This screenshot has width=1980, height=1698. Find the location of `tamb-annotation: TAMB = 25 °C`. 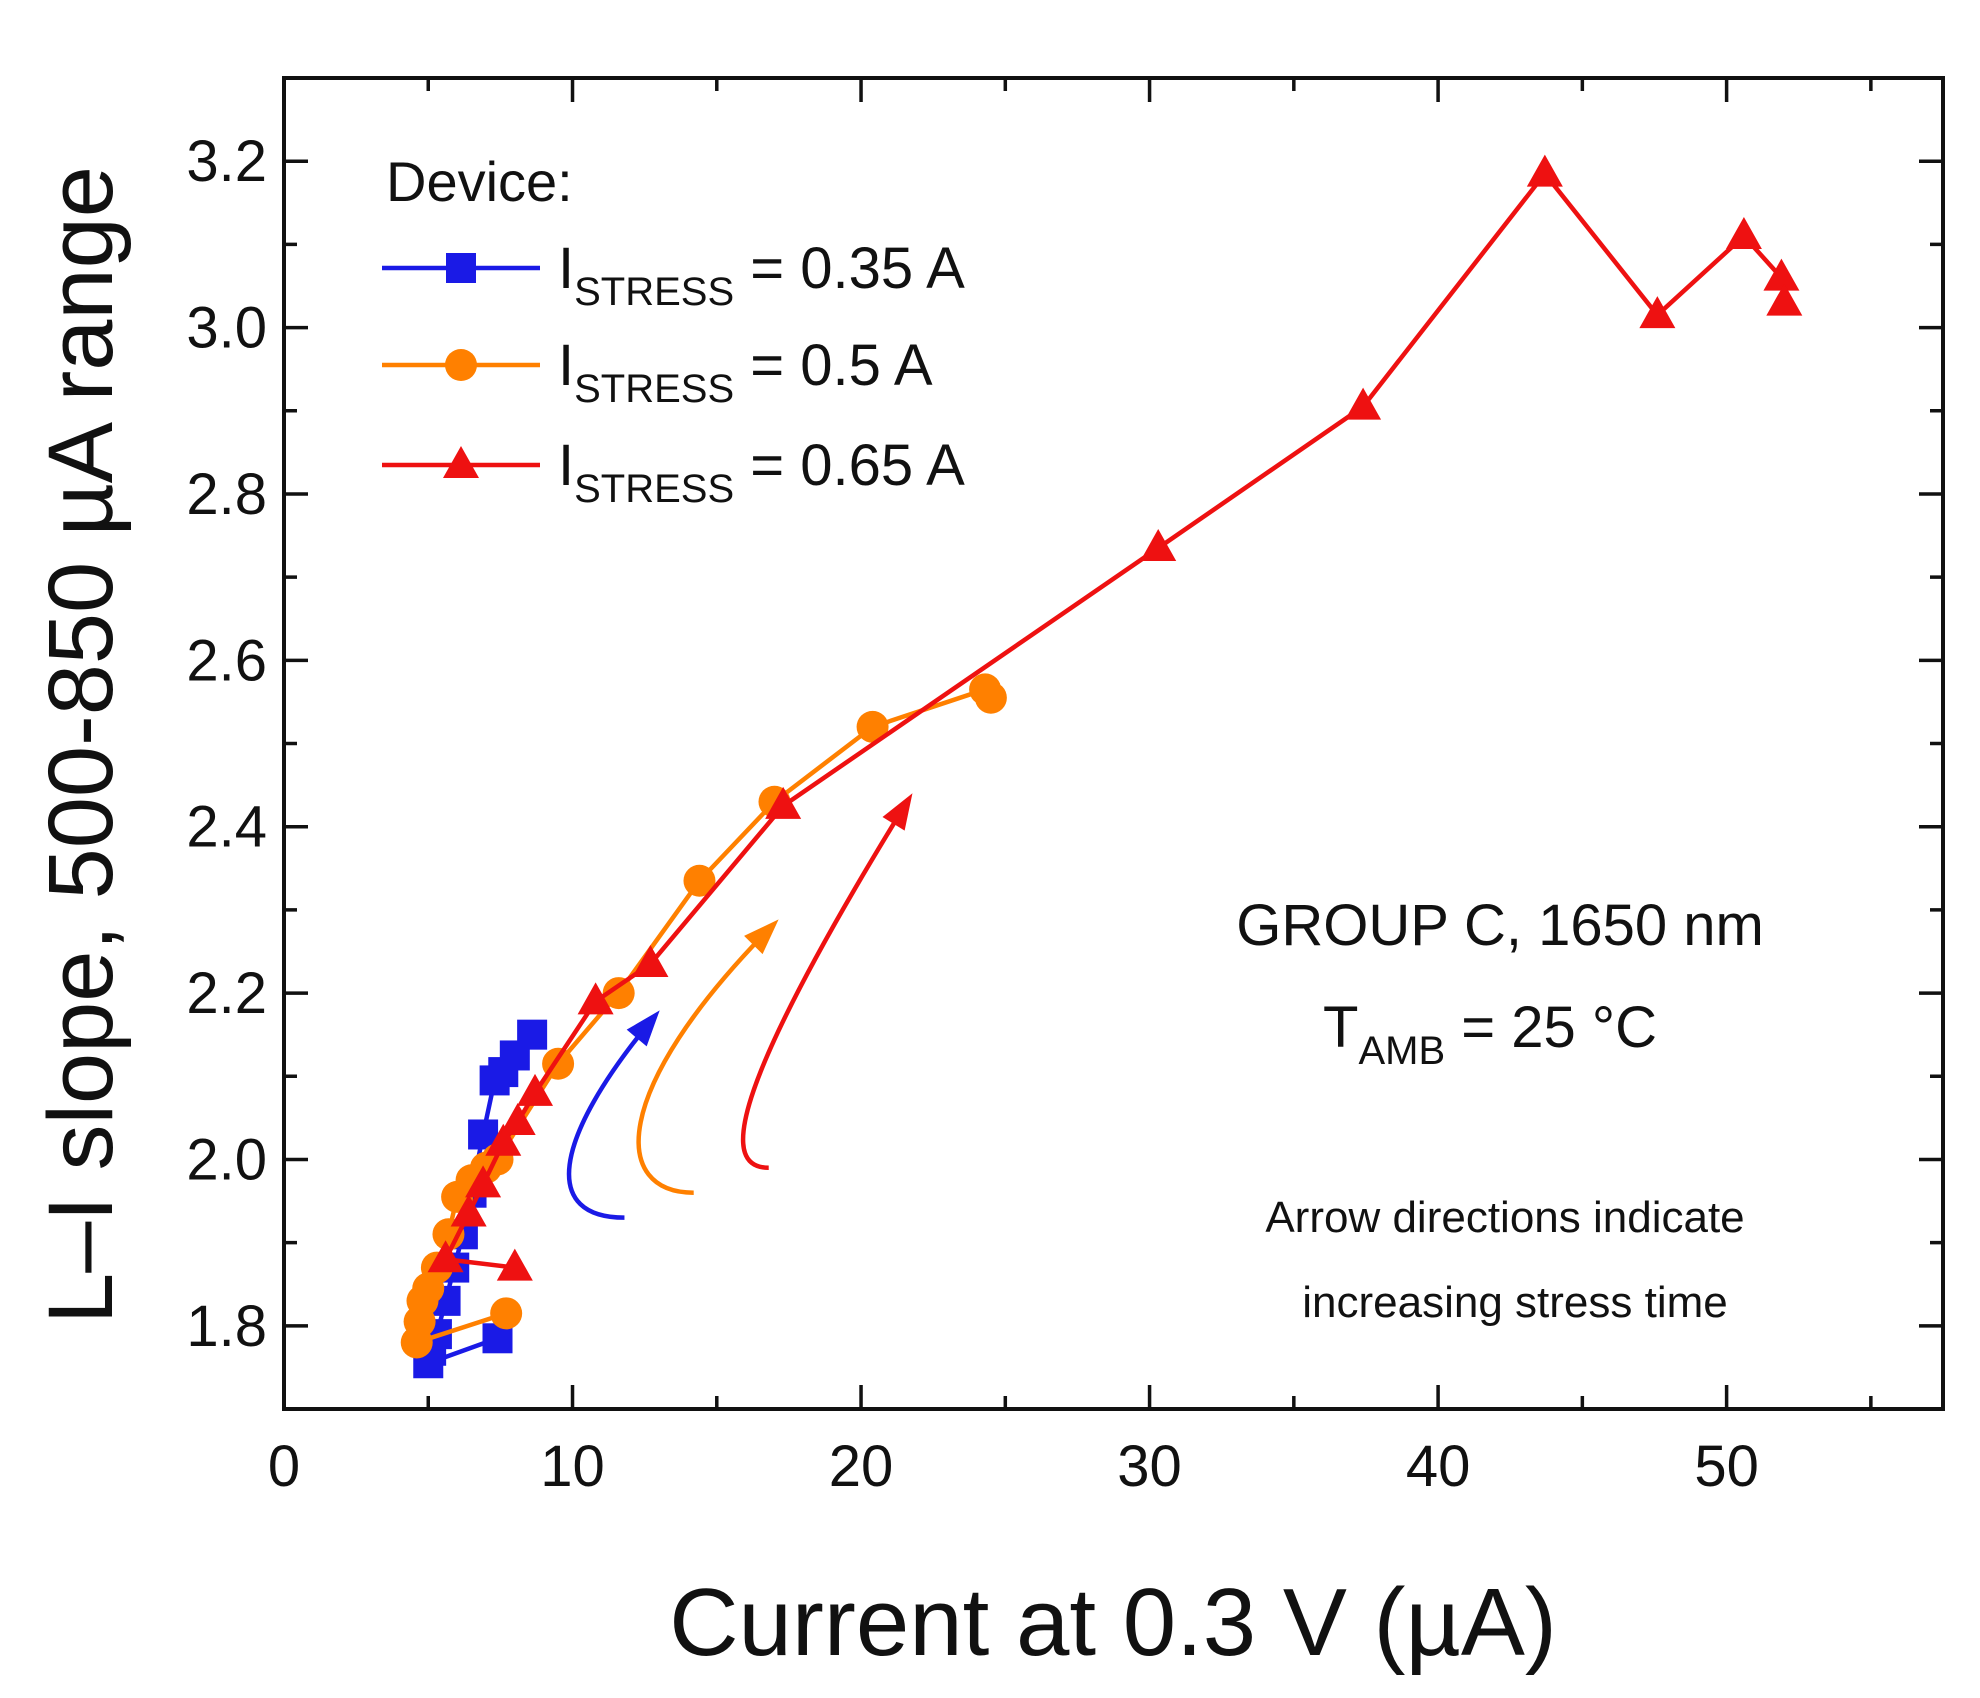

tamb-annotation: TAMB = 25 °C is located at coordinates (1490, 1034).